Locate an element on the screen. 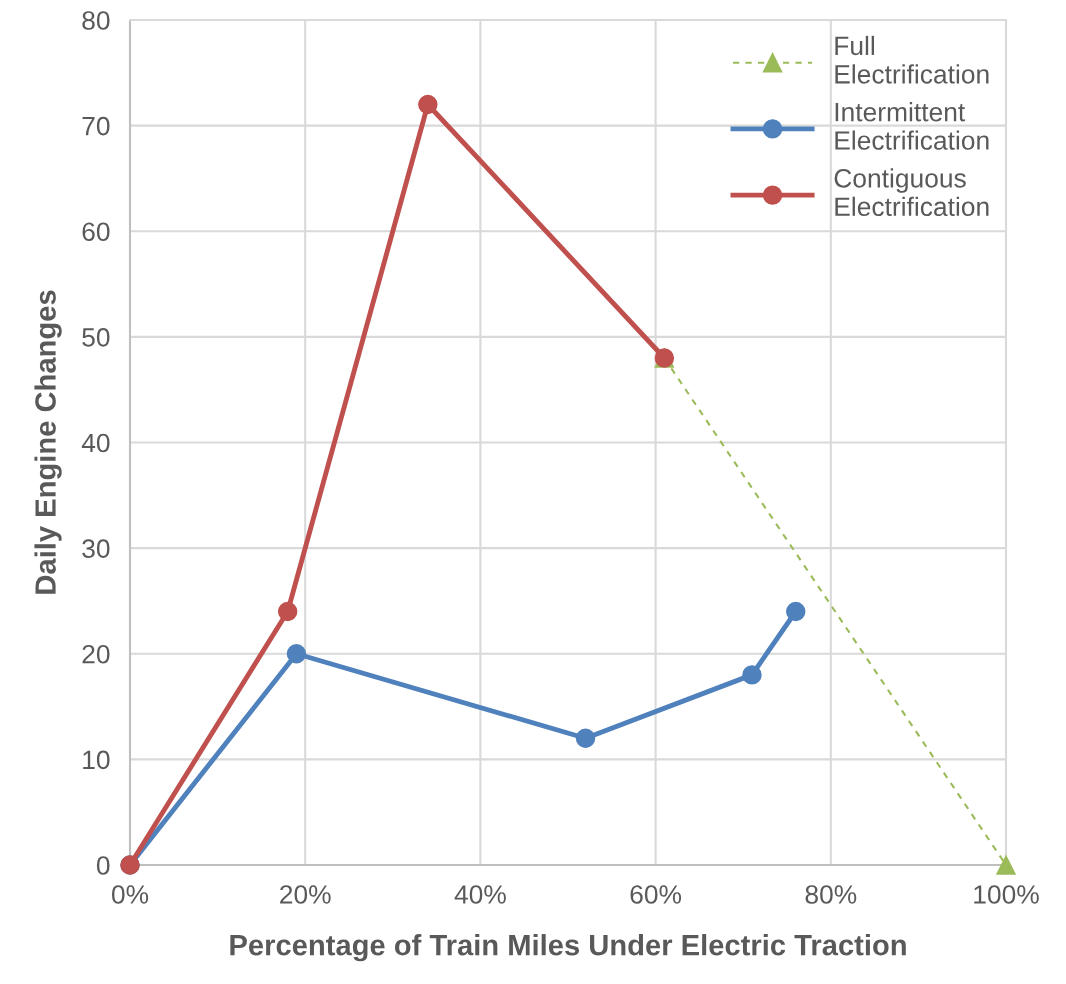 The image size is (1066, 984). y-tick-label: 70 is located at coordinates (96, 126).